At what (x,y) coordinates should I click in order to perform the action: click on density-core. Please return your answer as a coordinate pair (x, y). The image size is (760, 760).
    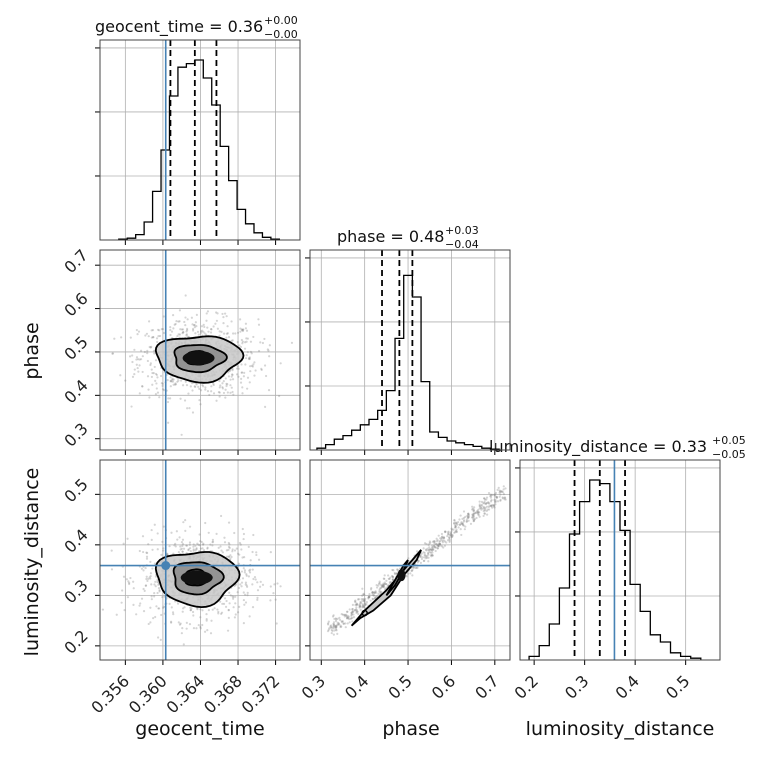
    Looking at the image, I should click on (196, 577).